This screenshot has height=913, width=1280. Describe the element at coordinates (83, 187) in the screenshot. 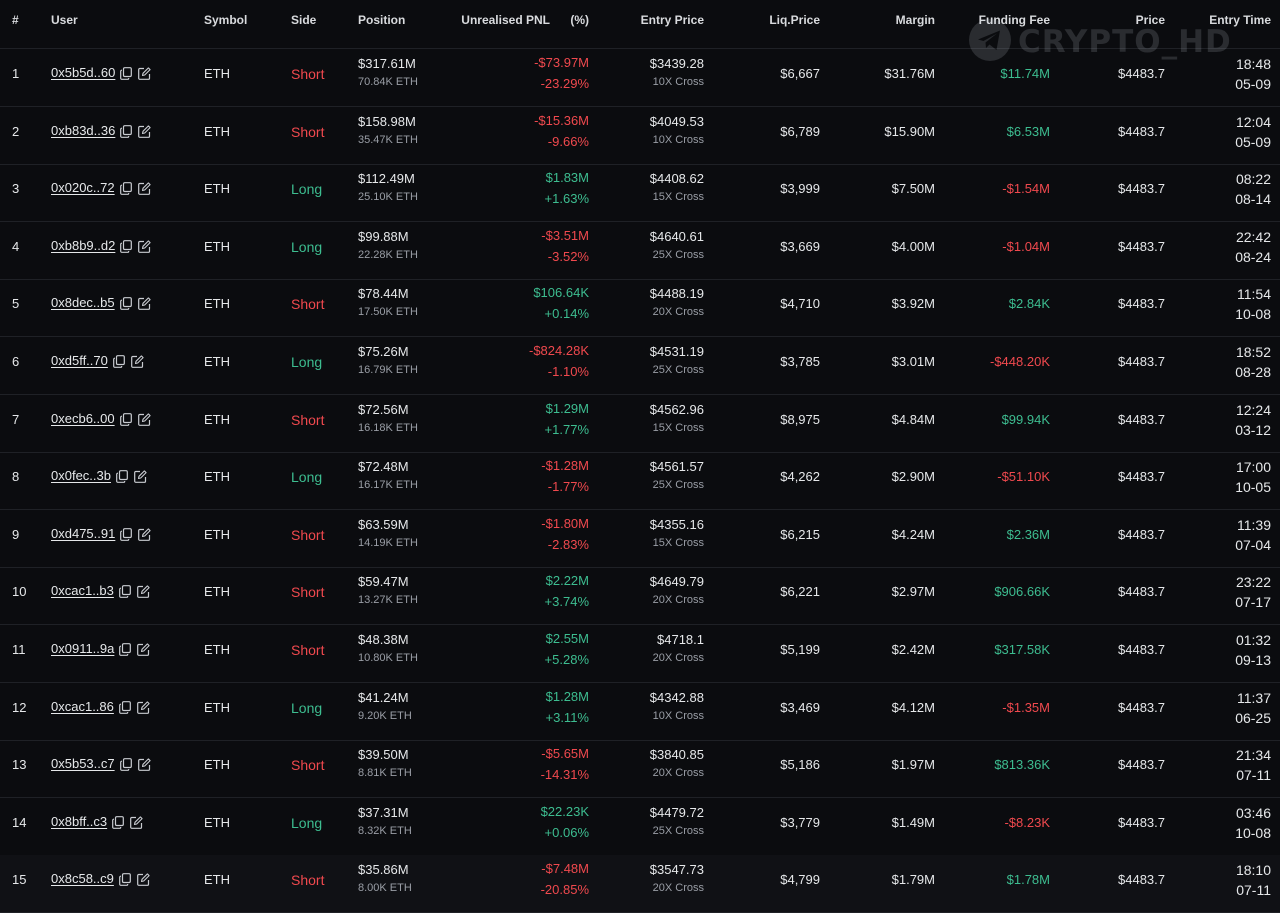

I see `user-address-link: 0x020c..72` at that location.